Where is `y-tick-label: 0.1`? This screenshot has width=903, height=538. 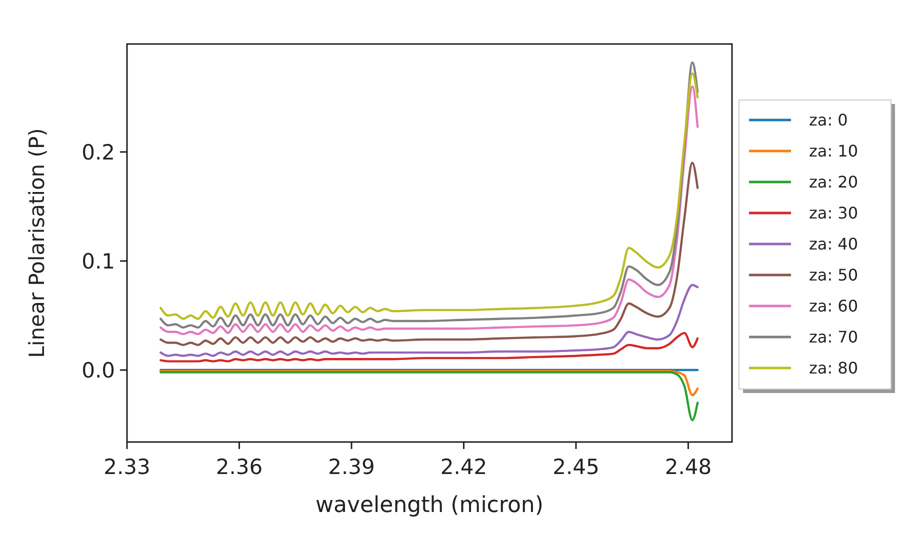
y-tick-label: 0.1 is located at coordinates (98, 261).